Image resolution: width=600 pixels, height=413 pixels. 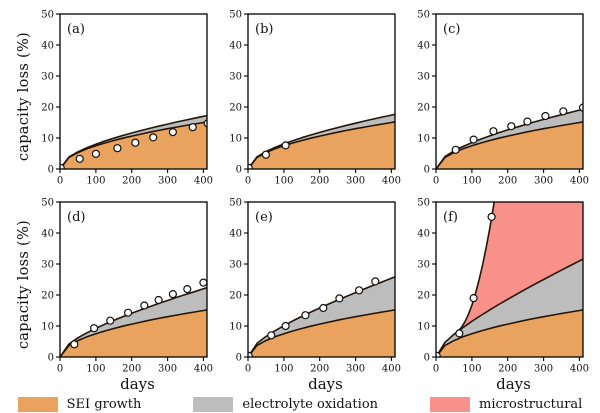 I want to click on sei-growth-swatch, so click(x=37, y=404).